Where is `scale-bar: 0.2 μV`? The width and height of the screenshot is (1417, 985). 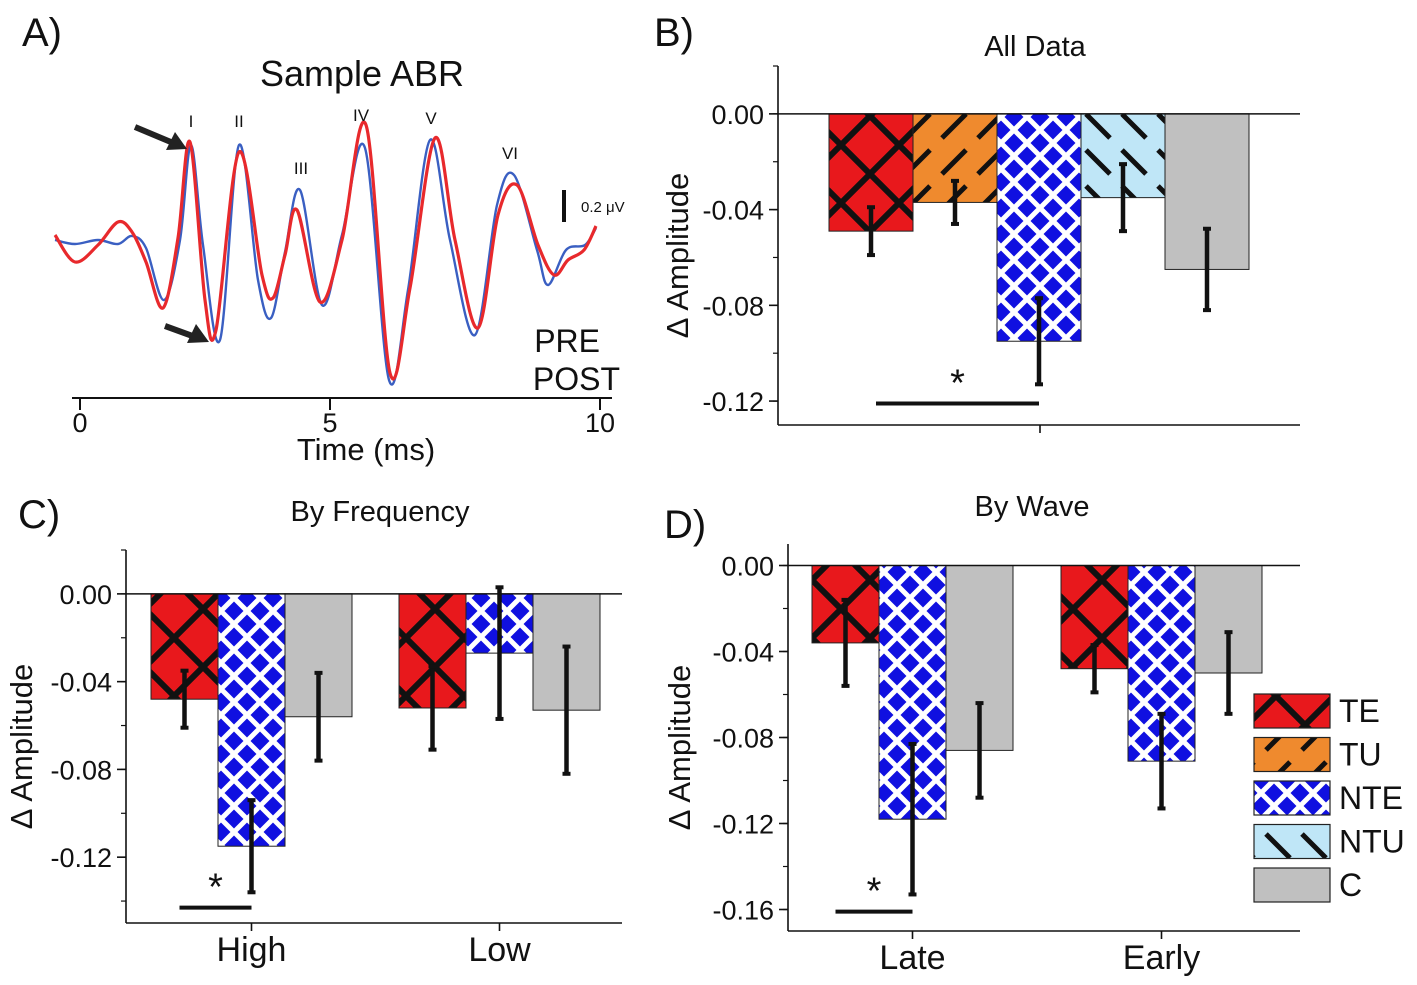
scale-bar: 0.2 μV is located at coordinates (593, 206).